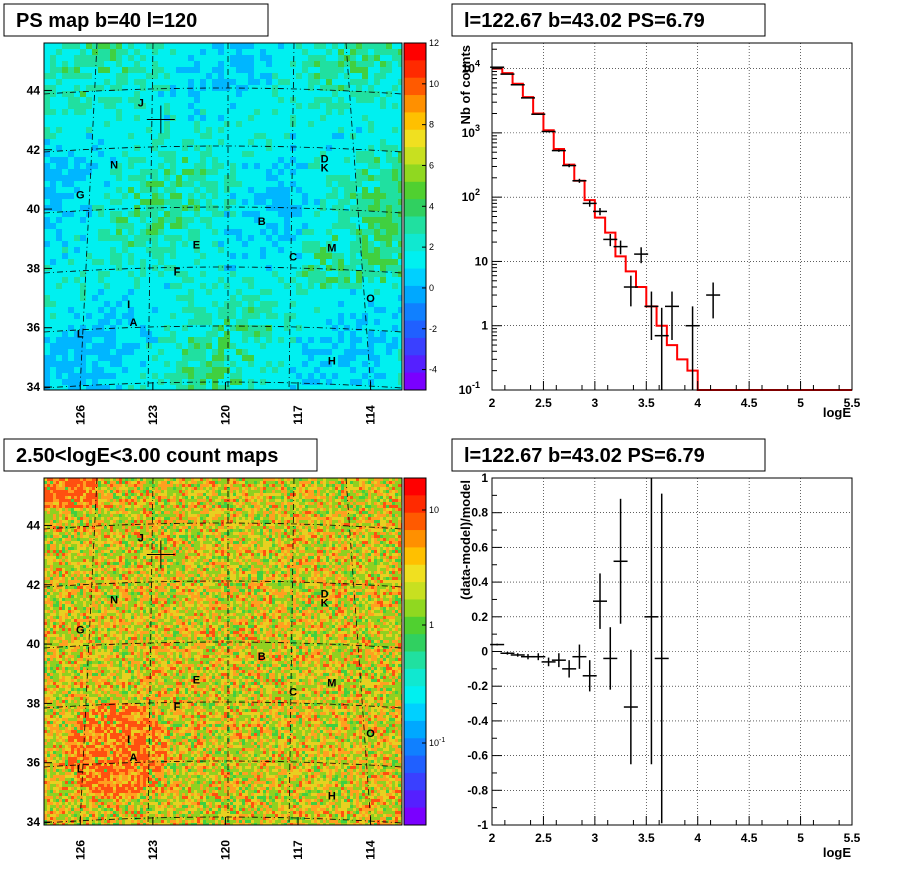 This screenshot has width=898, height=871. Describe the element at coordinates (538, 114) in the screenshot. I see `data-point` at that location.